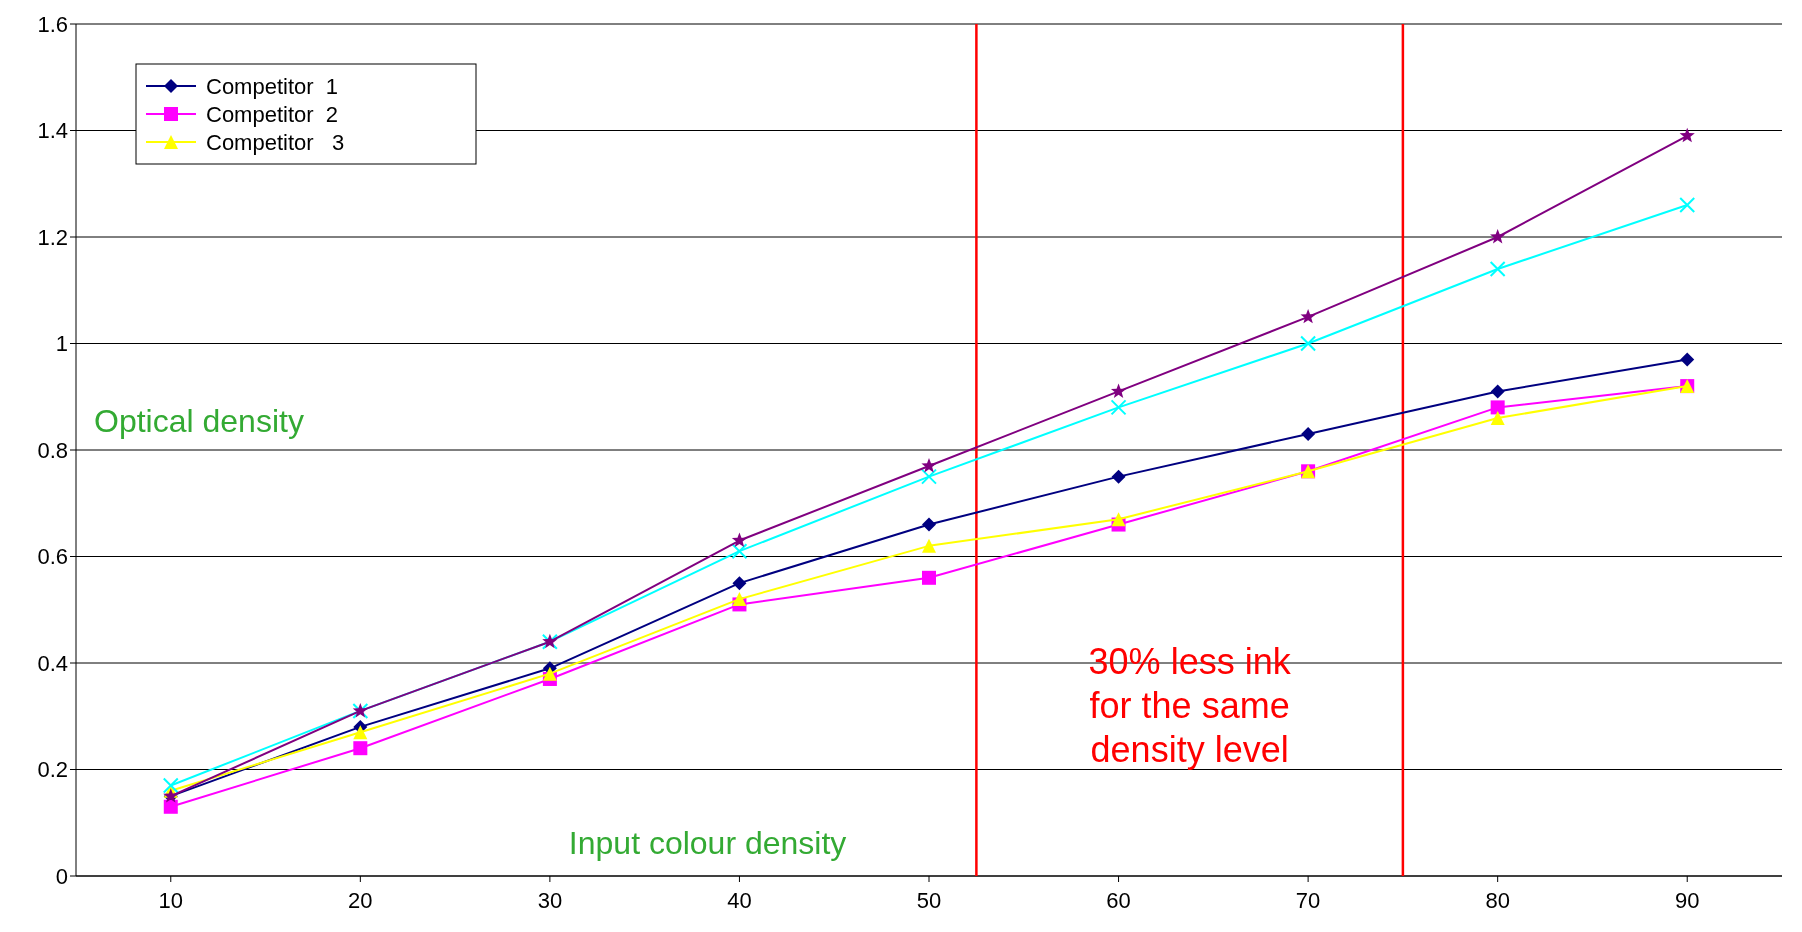  I want to click on x-tick-label: 80, so click(1497, 900).